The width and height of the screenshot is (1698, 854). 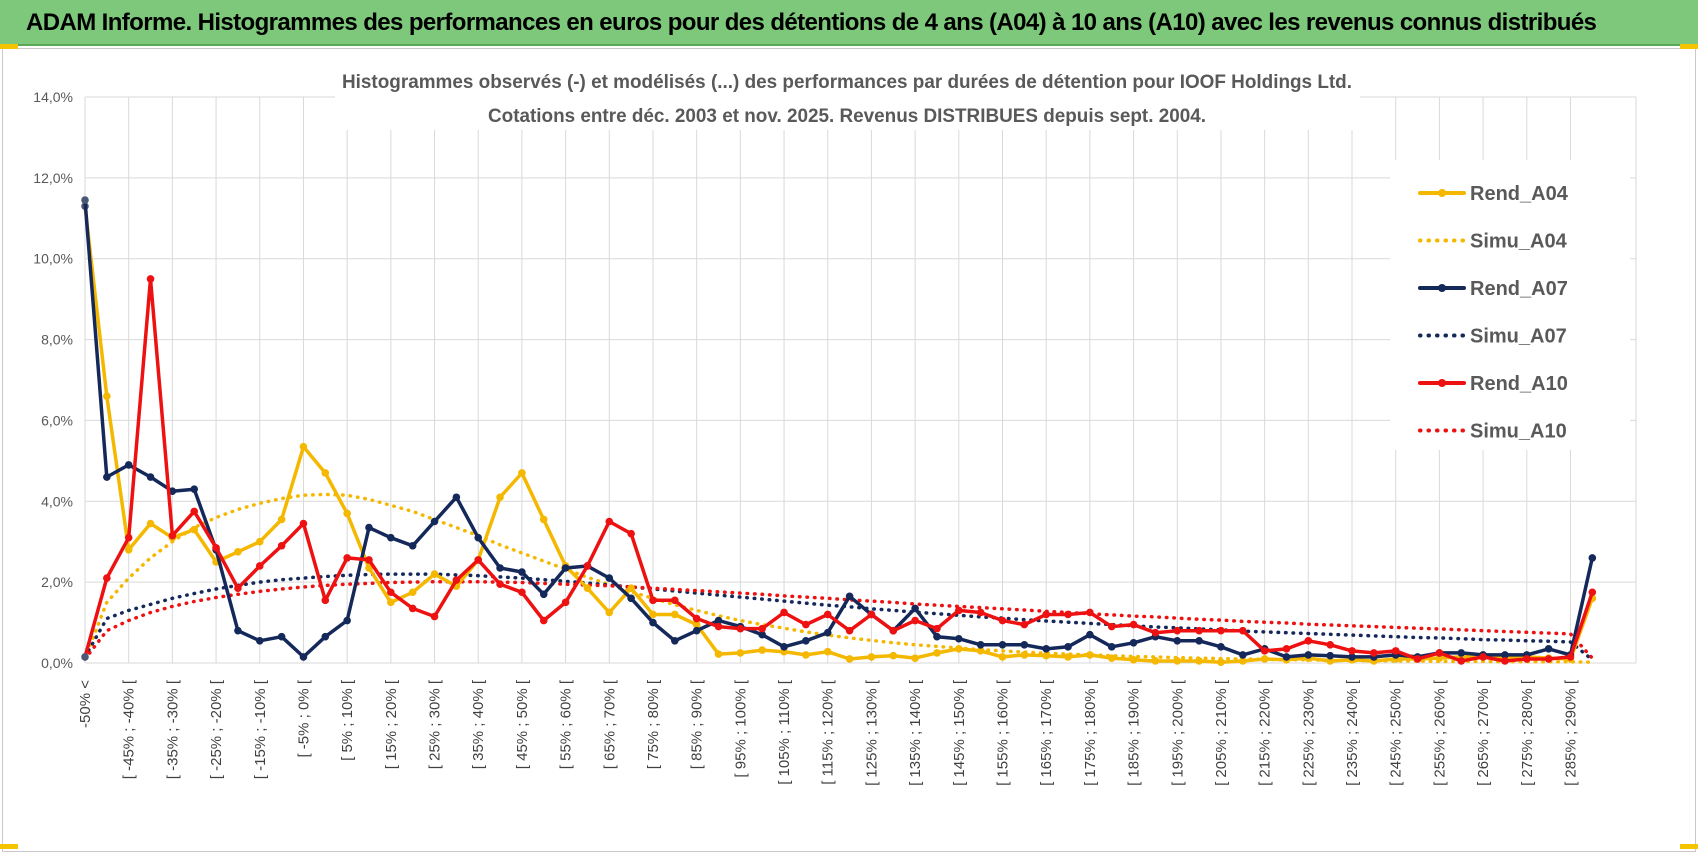 I want to click on y-tick-label: 14,0%, so click(x=53, y=97).